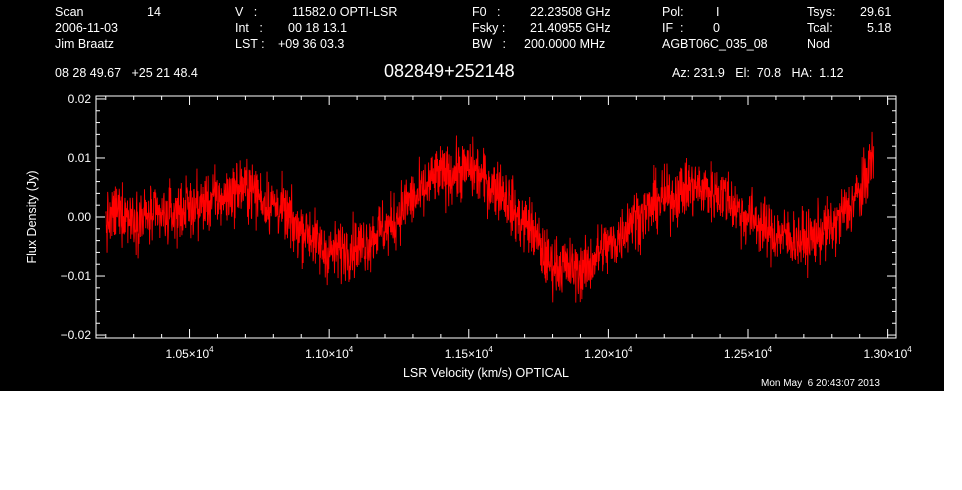 This screenshot has width=962, height=490. Describe the element at coordinates (489, 44) in the screenshot. I see `bandwidth-label: BW :` at that location.